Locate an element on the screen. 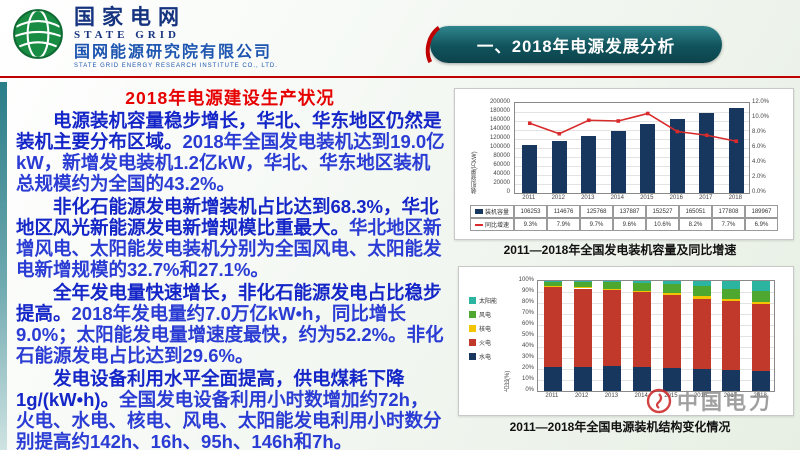 This screenshot has width=800, height=450. chart1-plot is located at coordinates (632, 148).